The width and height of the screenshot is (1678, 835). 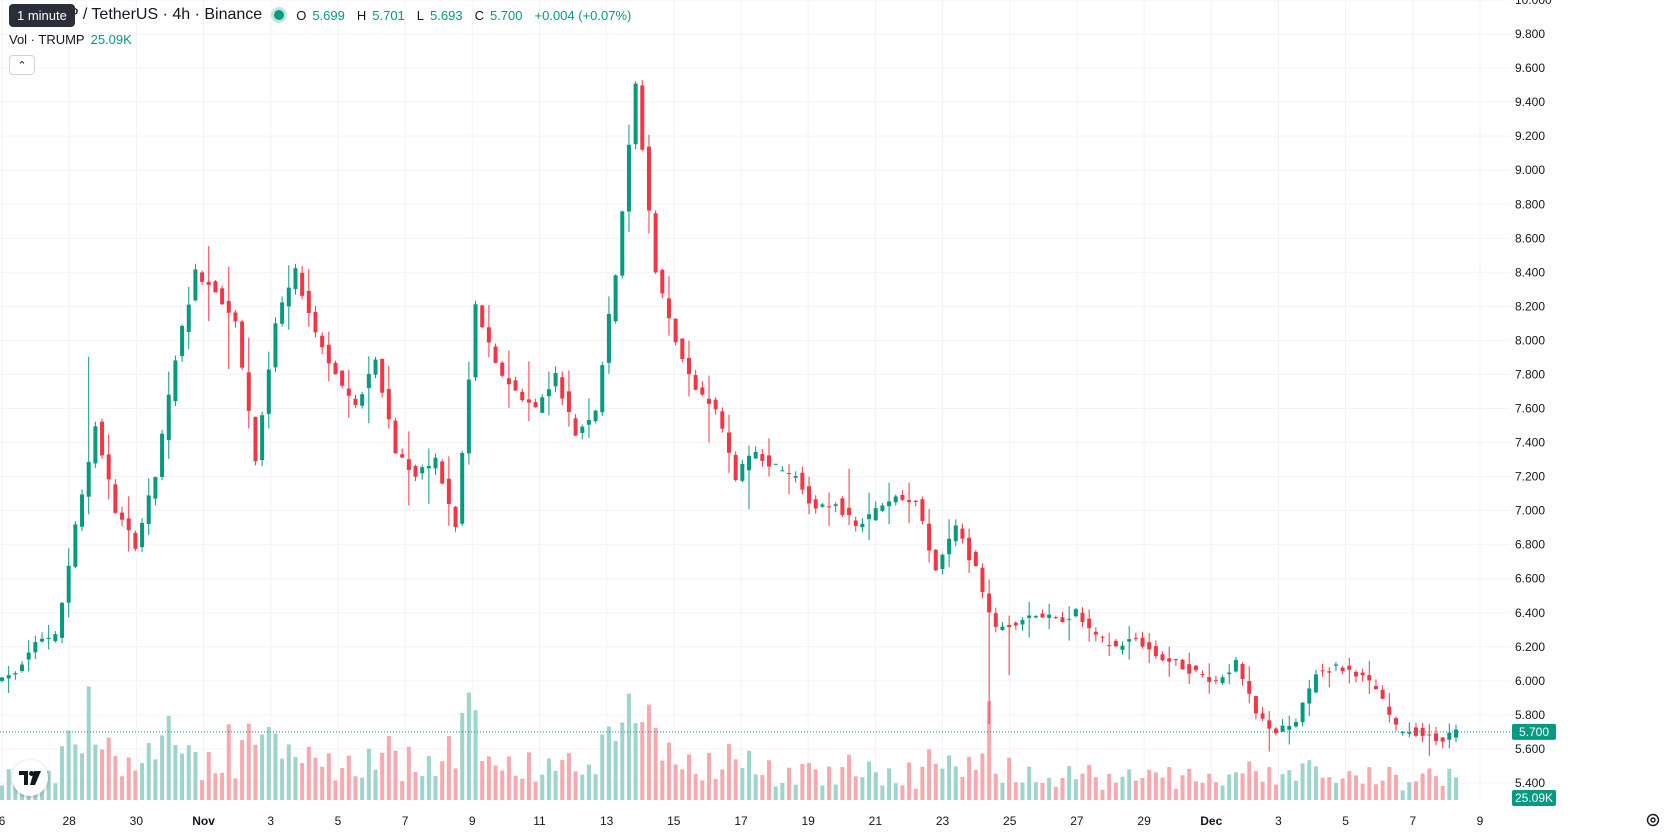 What do you see at coordinates (70, 821) in the screenshot?
I see `x-tick-label: 28` at bounding box center [70, 821].